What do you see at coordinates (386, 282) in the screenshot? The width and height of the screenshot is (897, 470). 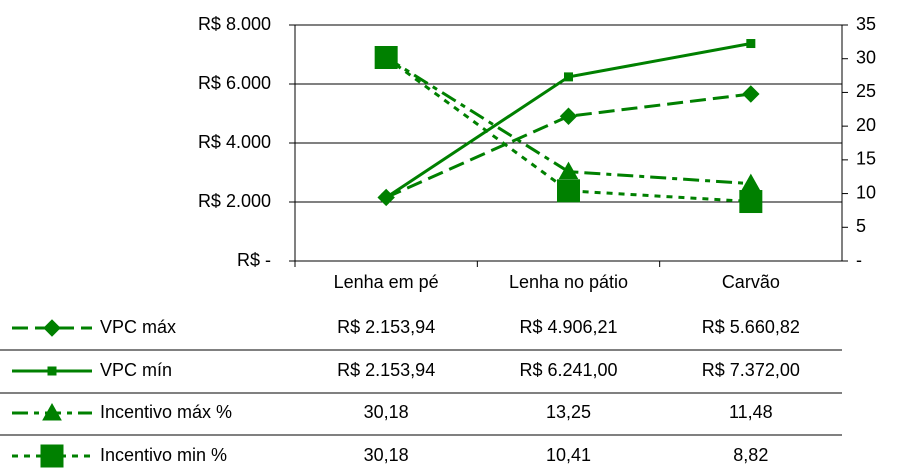 I see `x-tick-label: Lenha em pé` at bounding box center [386, 282].